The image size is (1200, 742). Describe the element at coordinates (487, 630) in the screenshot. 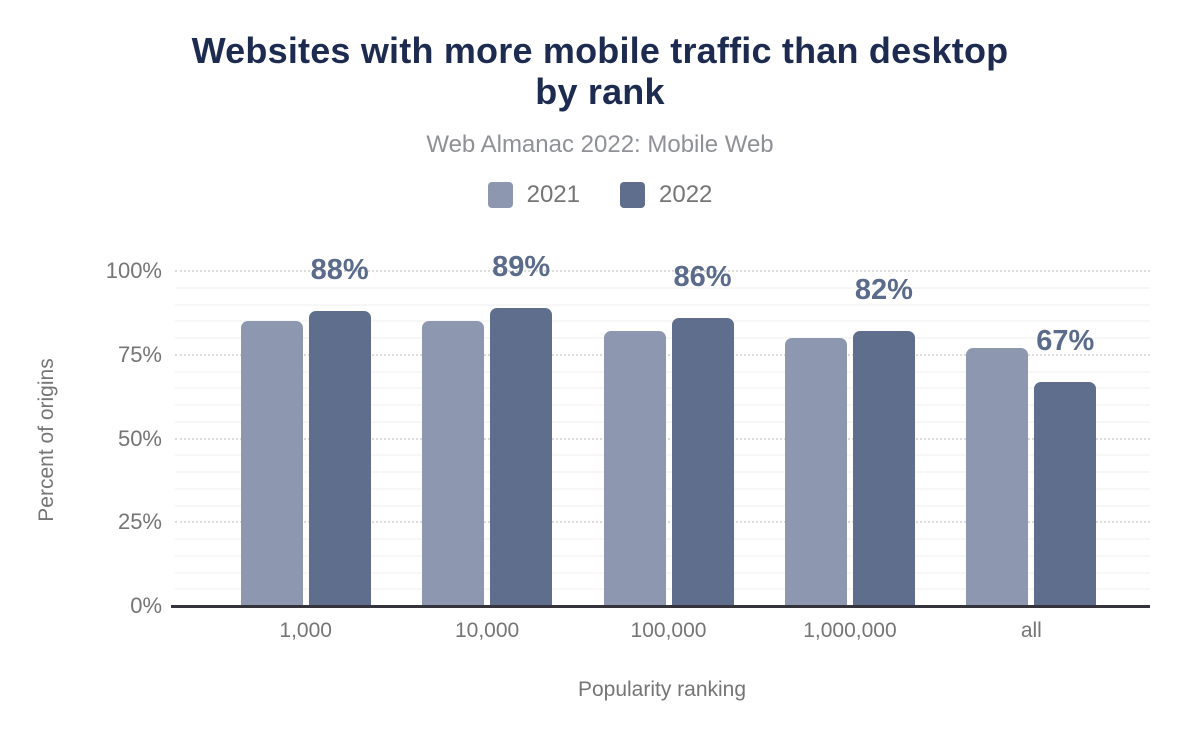

I see `x-tick-label-10,000: 10,000` at that location.